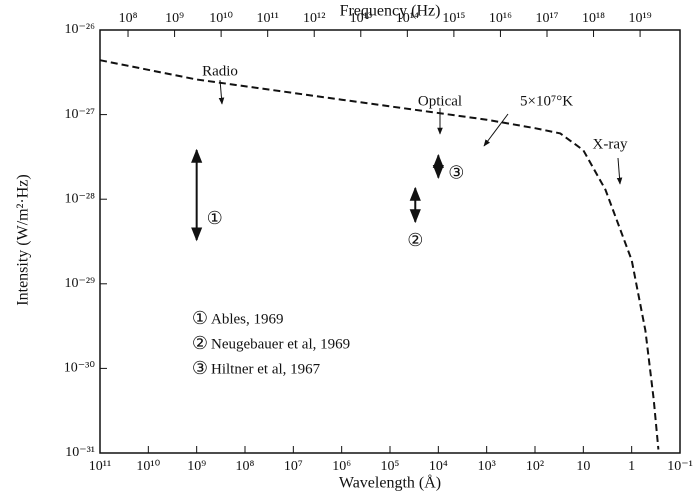 Image resolution: width=696 pixels, height=493 pixels. Describe the element at coordinates (453, 18) in the screenshot. I see `x2-tick-label: 10¹⁵` at that location.